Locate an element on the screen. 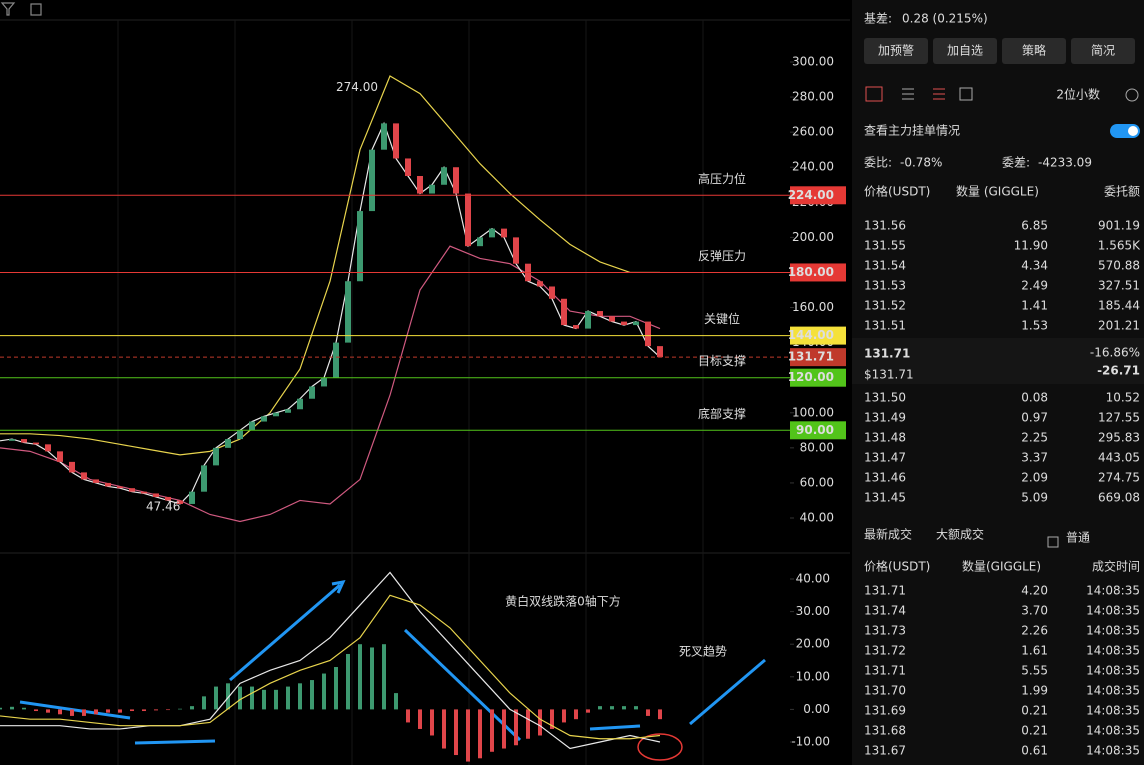 The height and width of the screenshot is (765, 1144). button: 加预警 is located at coordinates (896, 50).